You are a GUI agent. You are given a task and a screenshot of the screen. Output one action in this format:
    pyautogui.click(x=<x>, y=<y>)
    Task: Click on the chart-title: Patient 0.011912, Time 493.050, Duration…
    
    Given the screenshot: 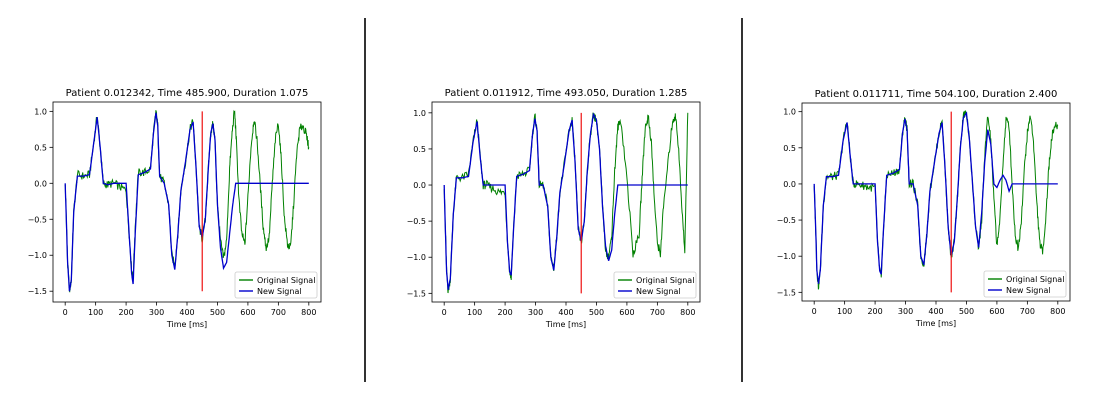 What is the action you would take?
    pyautogui.click(x=566, y=93)
    